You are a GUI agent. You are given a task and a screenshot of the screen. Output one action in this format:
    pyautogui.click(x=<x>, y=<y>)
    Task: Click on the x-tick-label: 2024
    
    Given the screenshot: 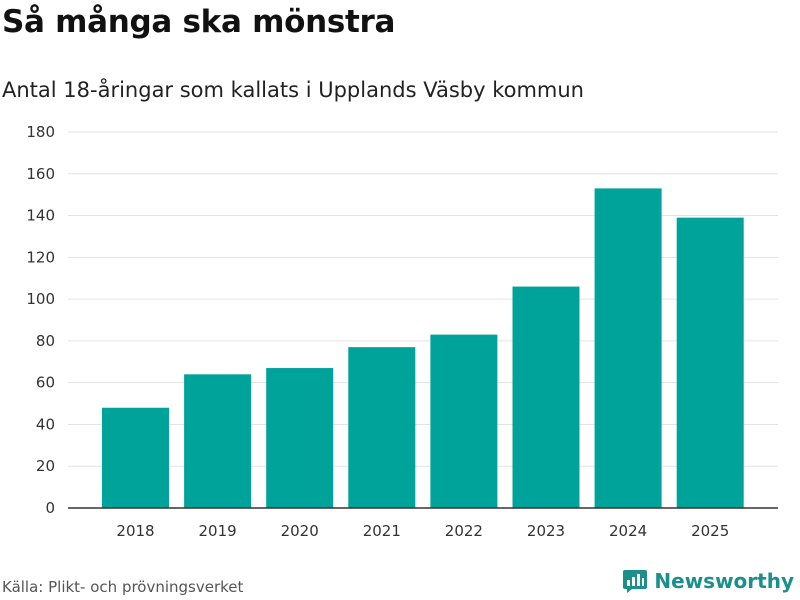 What is the action you would take?
    pyautogui.click(x=628, y=531)
    